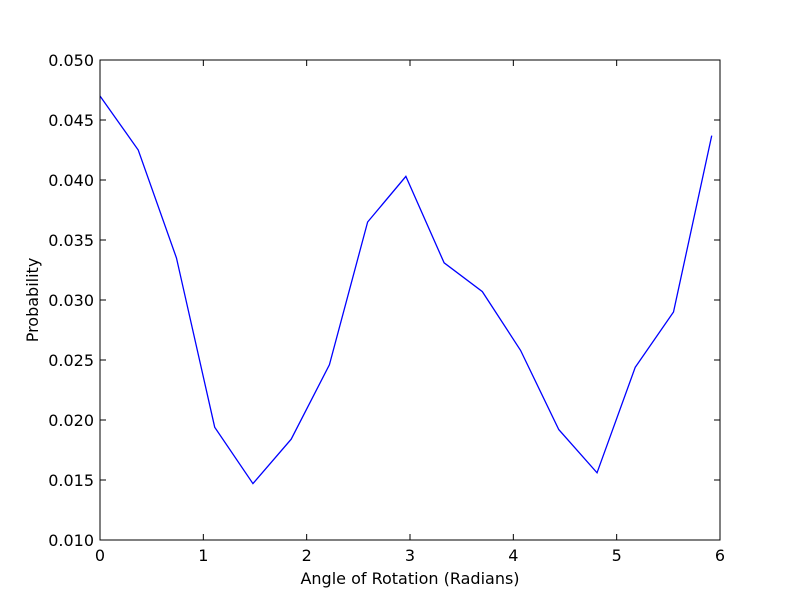 The image size is (800, 600). I want to click on y-tick-label: 0.040, so click(71, 180).